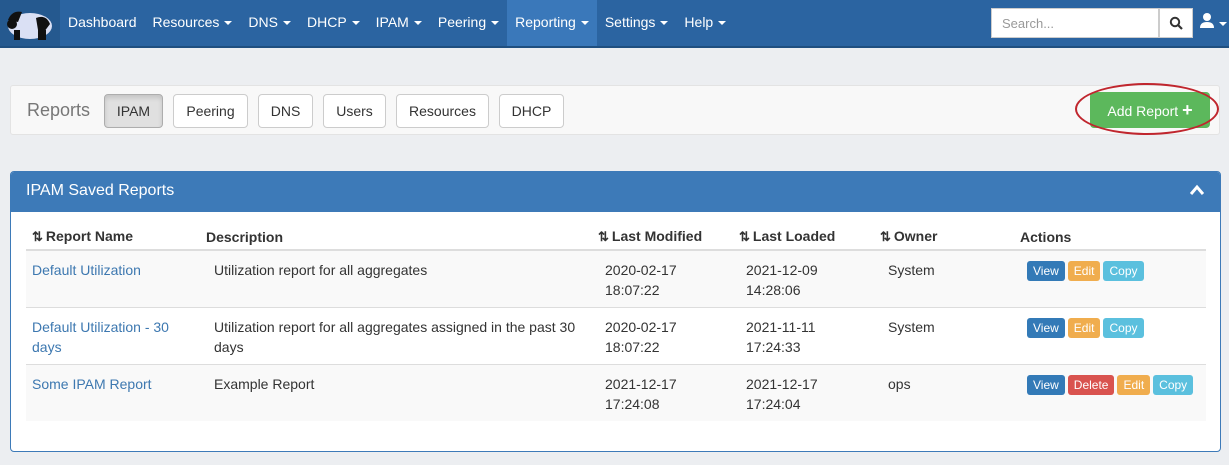 Image resolution: width=1229 pixels, height=465 pixels. I want to click on nav-resources: Resources, so click(193, 23).